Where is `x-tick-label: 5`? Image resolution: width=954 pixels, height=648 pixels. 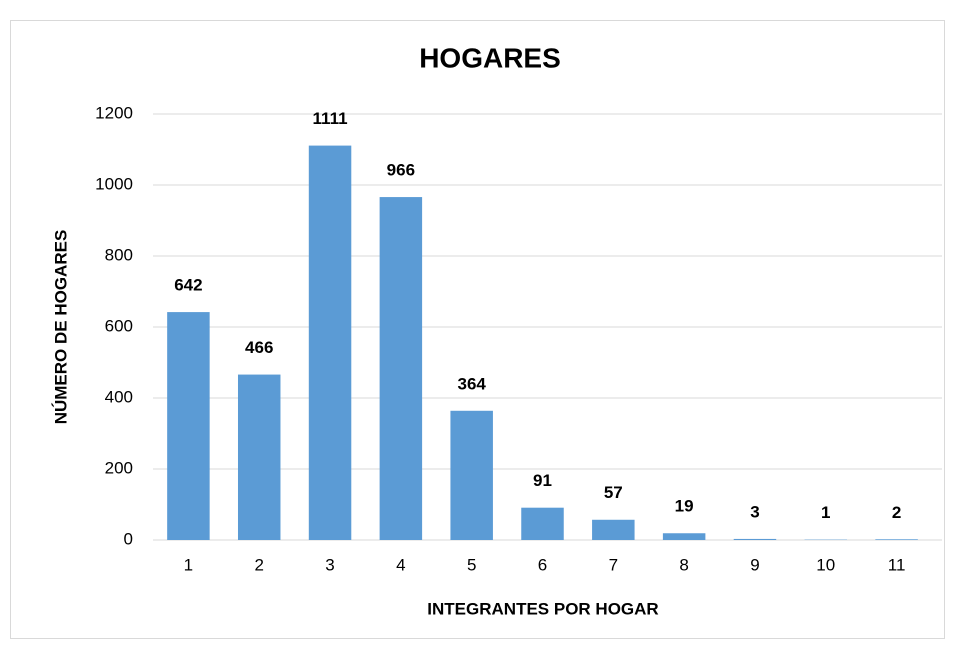 x-tick-label: 5 is located at coordinates (471, 564).